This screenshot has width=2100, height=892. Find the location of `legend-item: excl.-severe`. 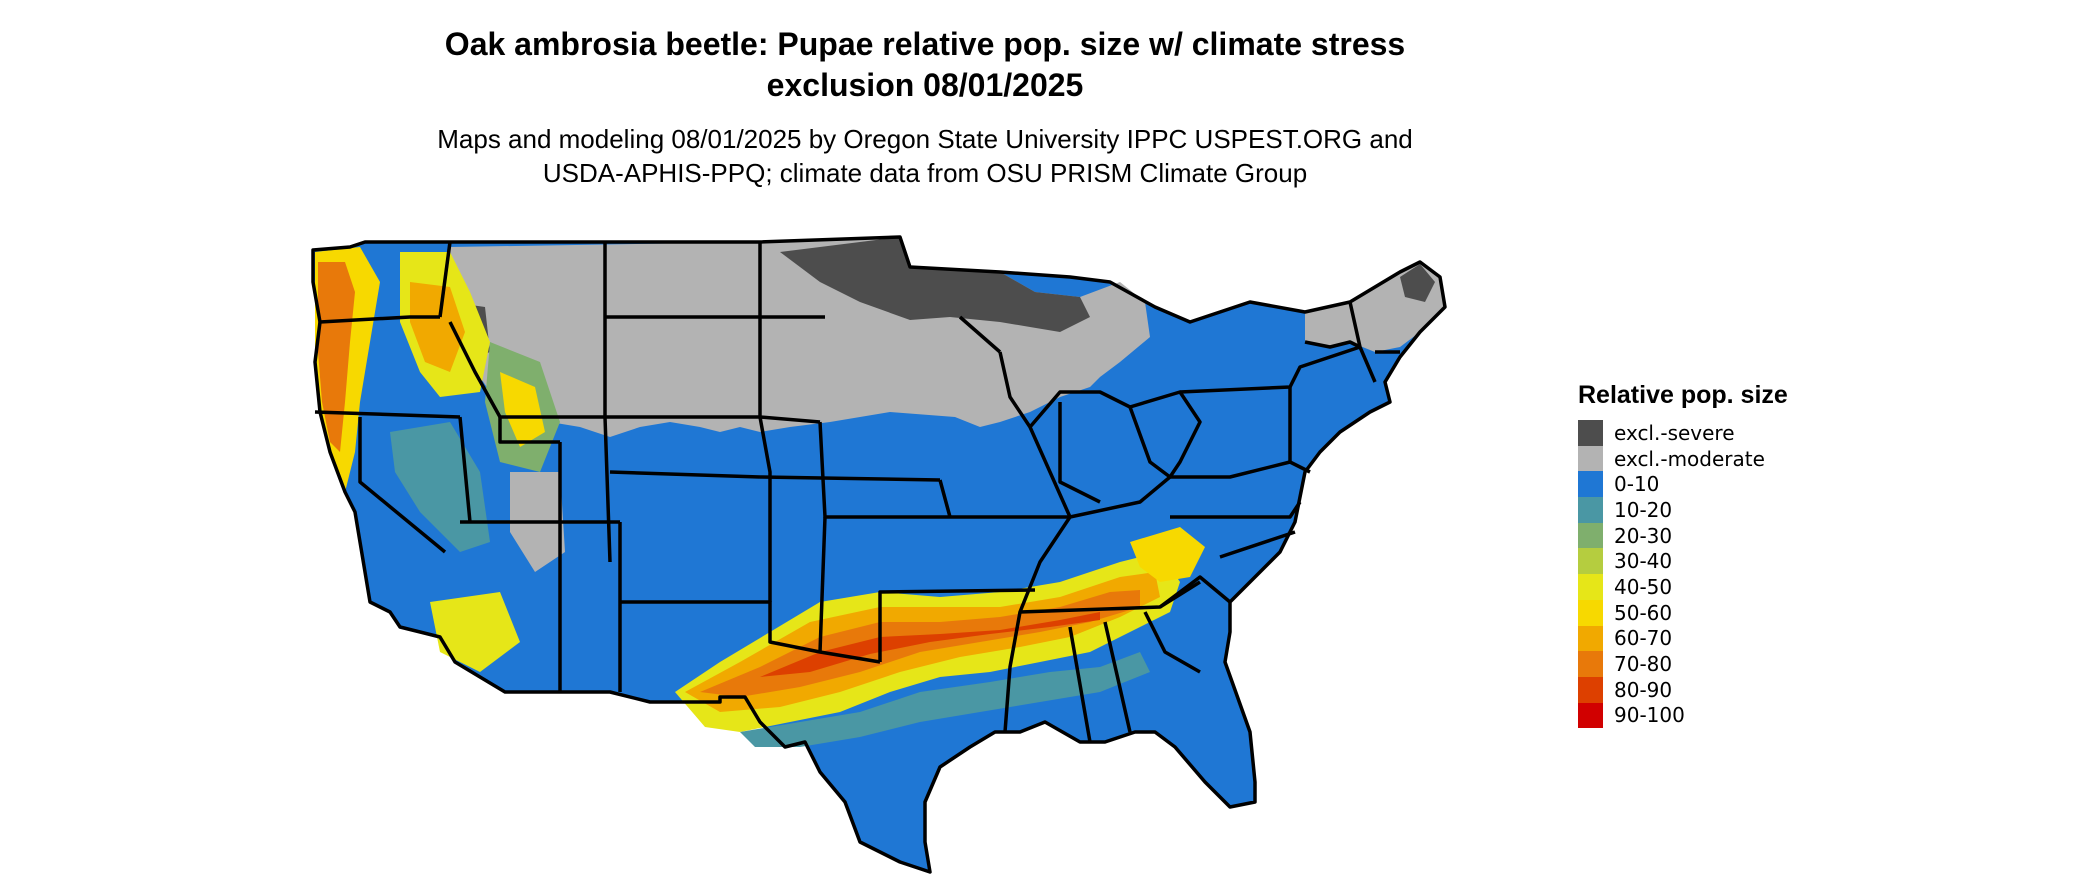

legend-item: excl.-severe is located at coordinates (1683, 433).